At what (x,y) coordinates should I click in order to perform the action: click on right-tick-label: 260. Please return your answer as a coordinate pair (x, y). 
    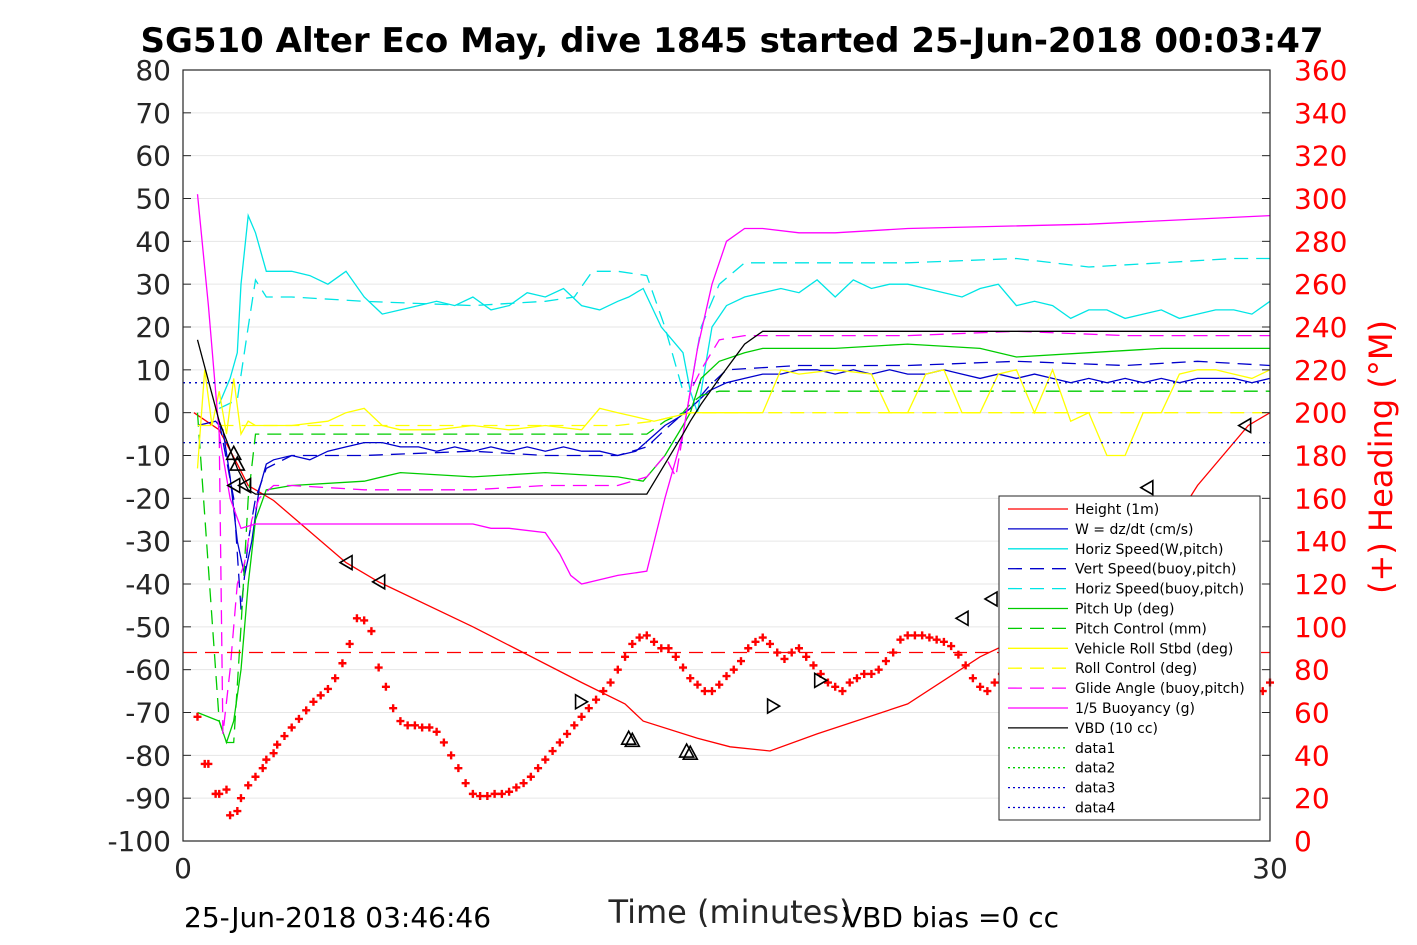
    Looking at the image, I should click on (1320, 284).